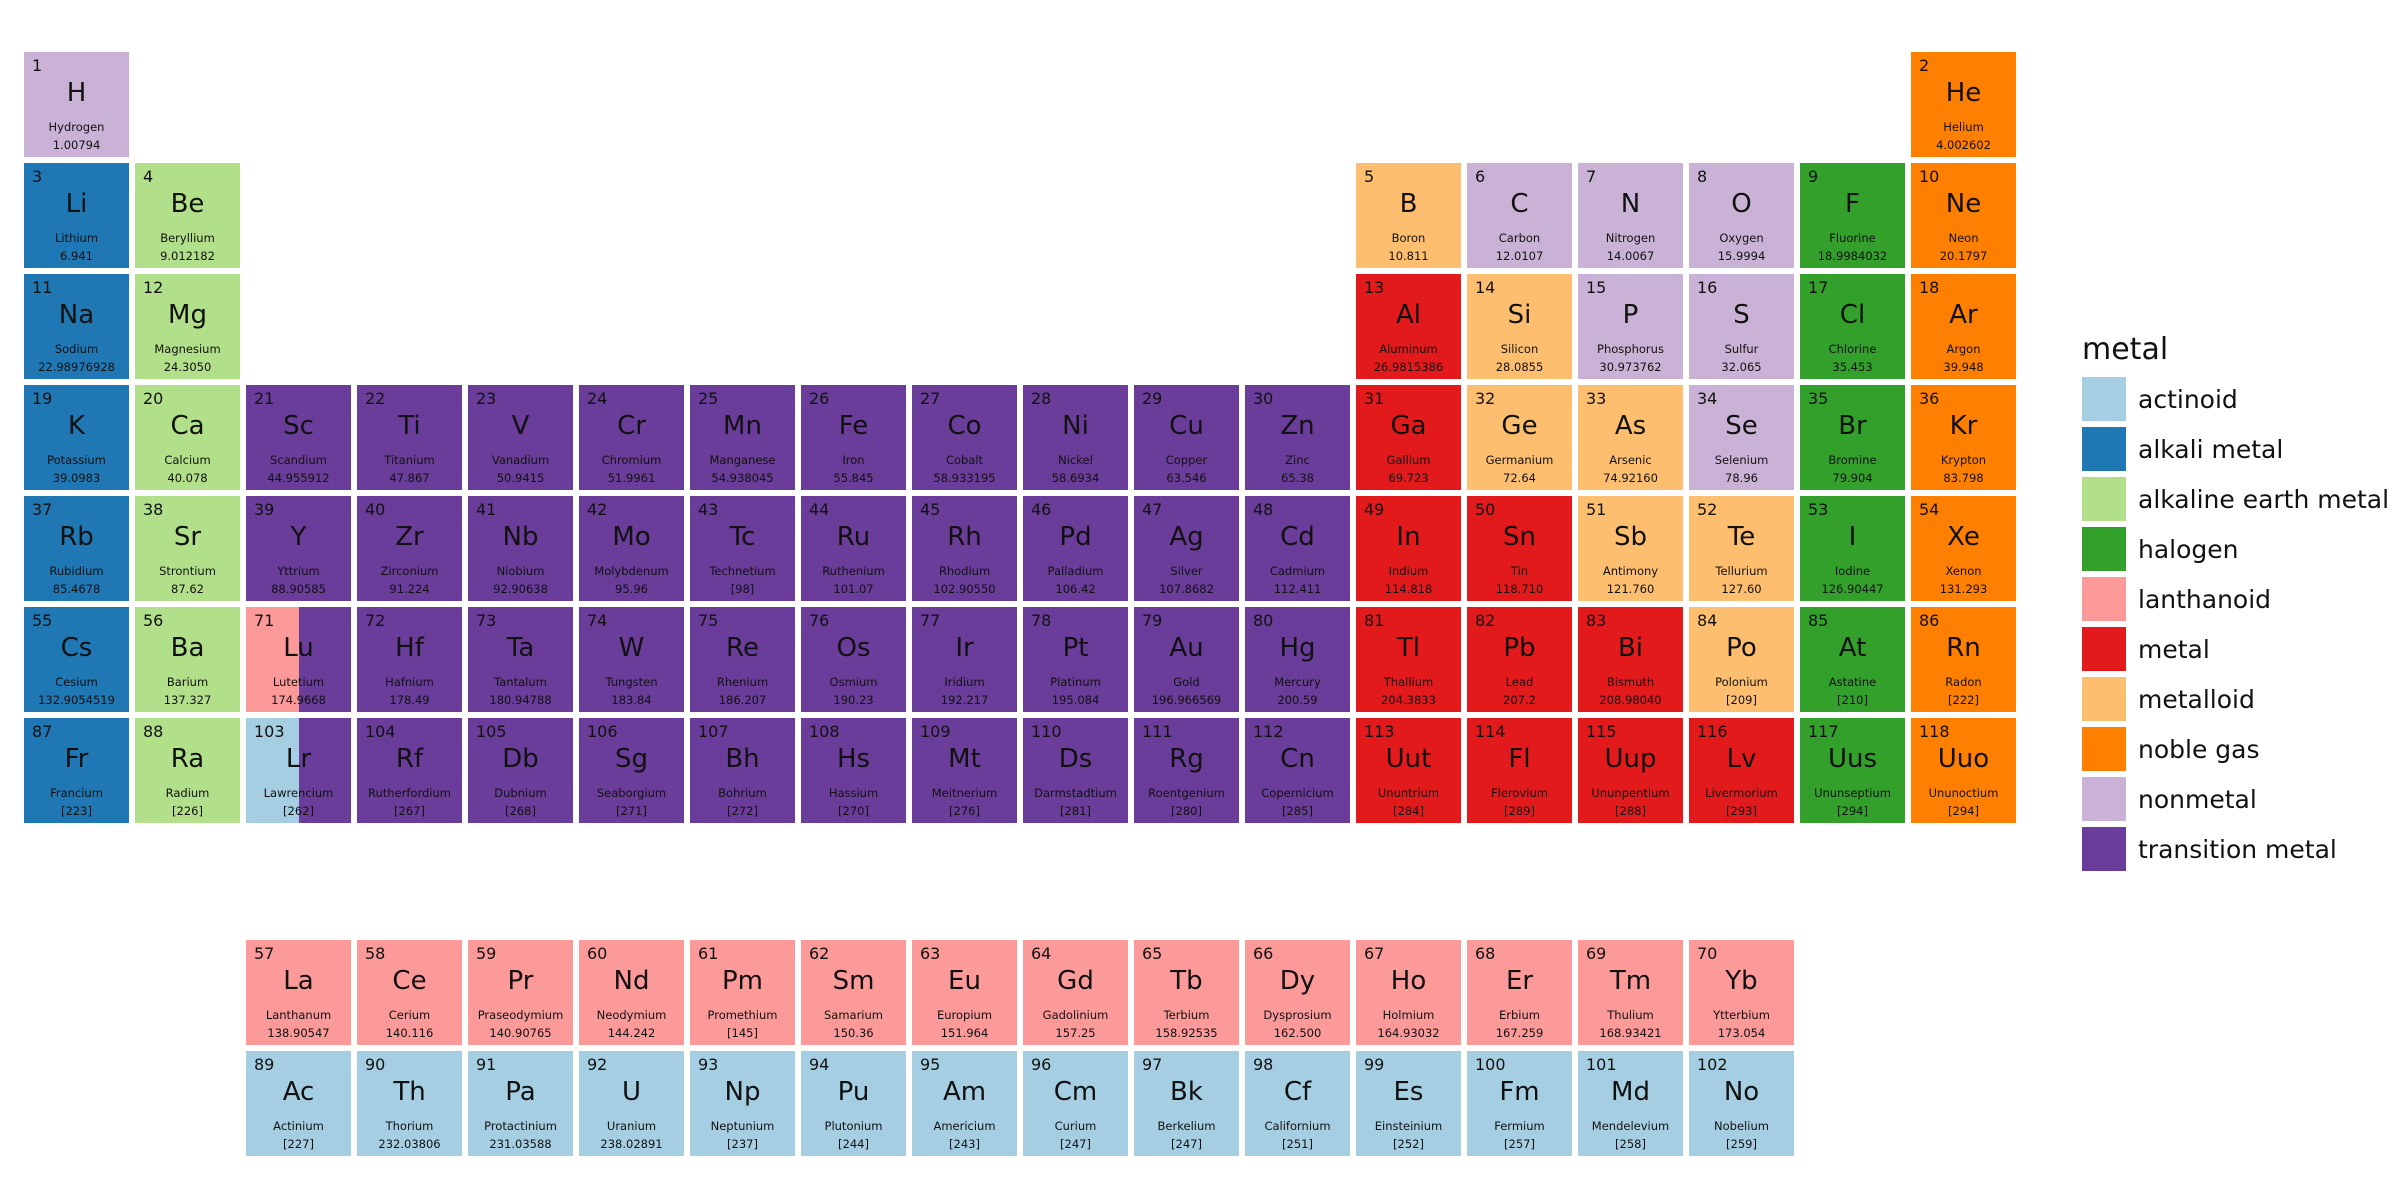 Image resolution: width=2400 pixels, height=1200 pixels. I want to click on element-name: Calcium, so click(187, 460).